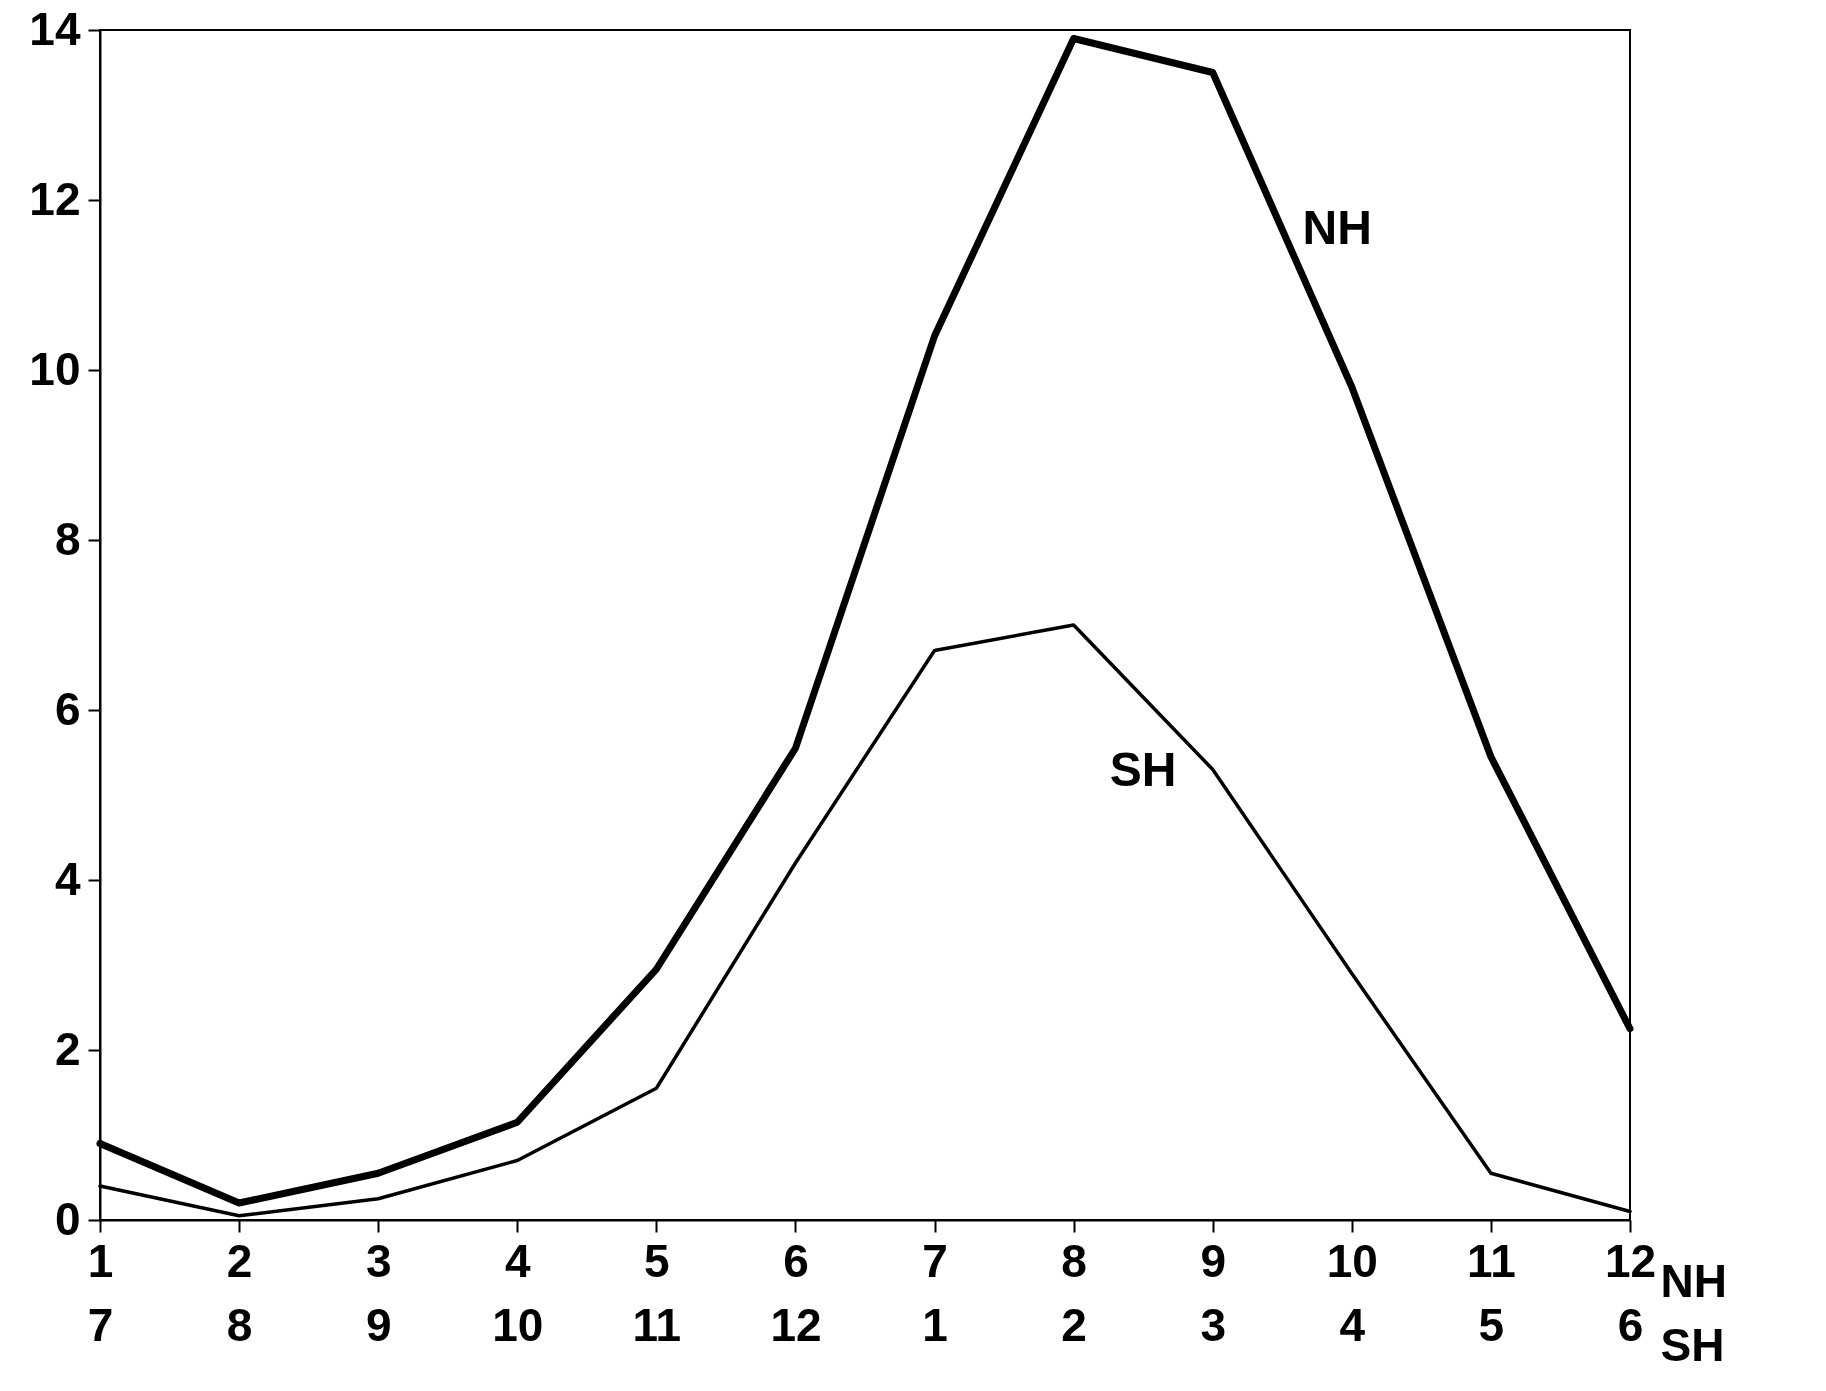 The image size is (1826, 1391). I want to click on y-tick-label: 10, so click(55, 368).